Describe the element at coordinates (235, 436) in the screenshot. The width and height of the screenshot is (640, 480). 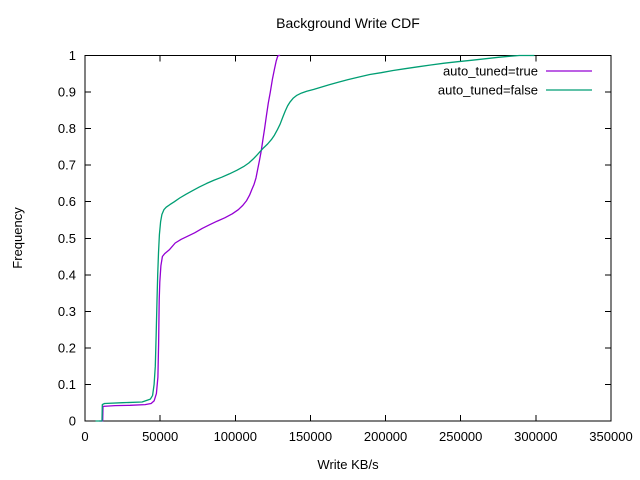
I see `x-tick-label: 100000` at that location.